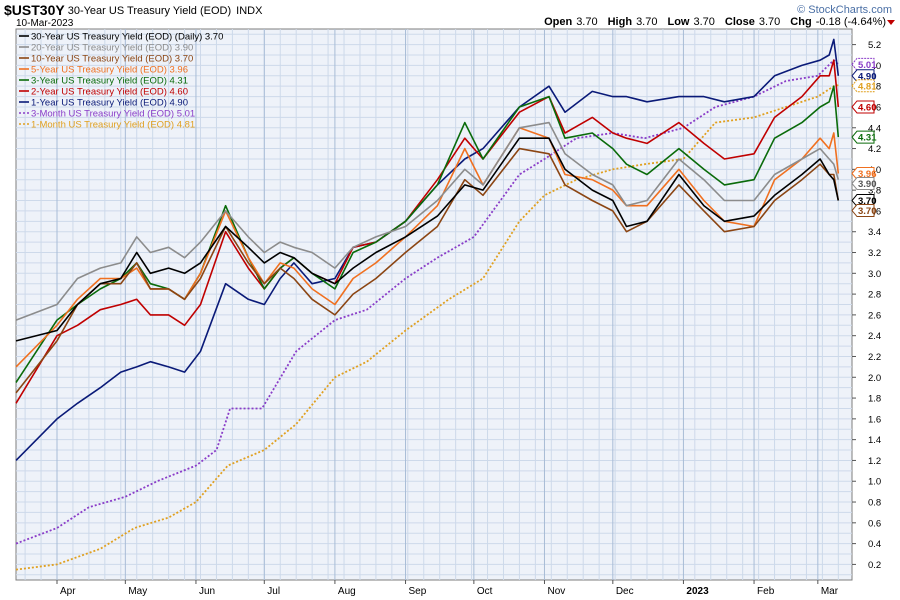 This screenshot has width=900, height=600. Describe the element at coordinates (874, 357) in the screenshot. I see `y-tick-label: 2.2` at that location.